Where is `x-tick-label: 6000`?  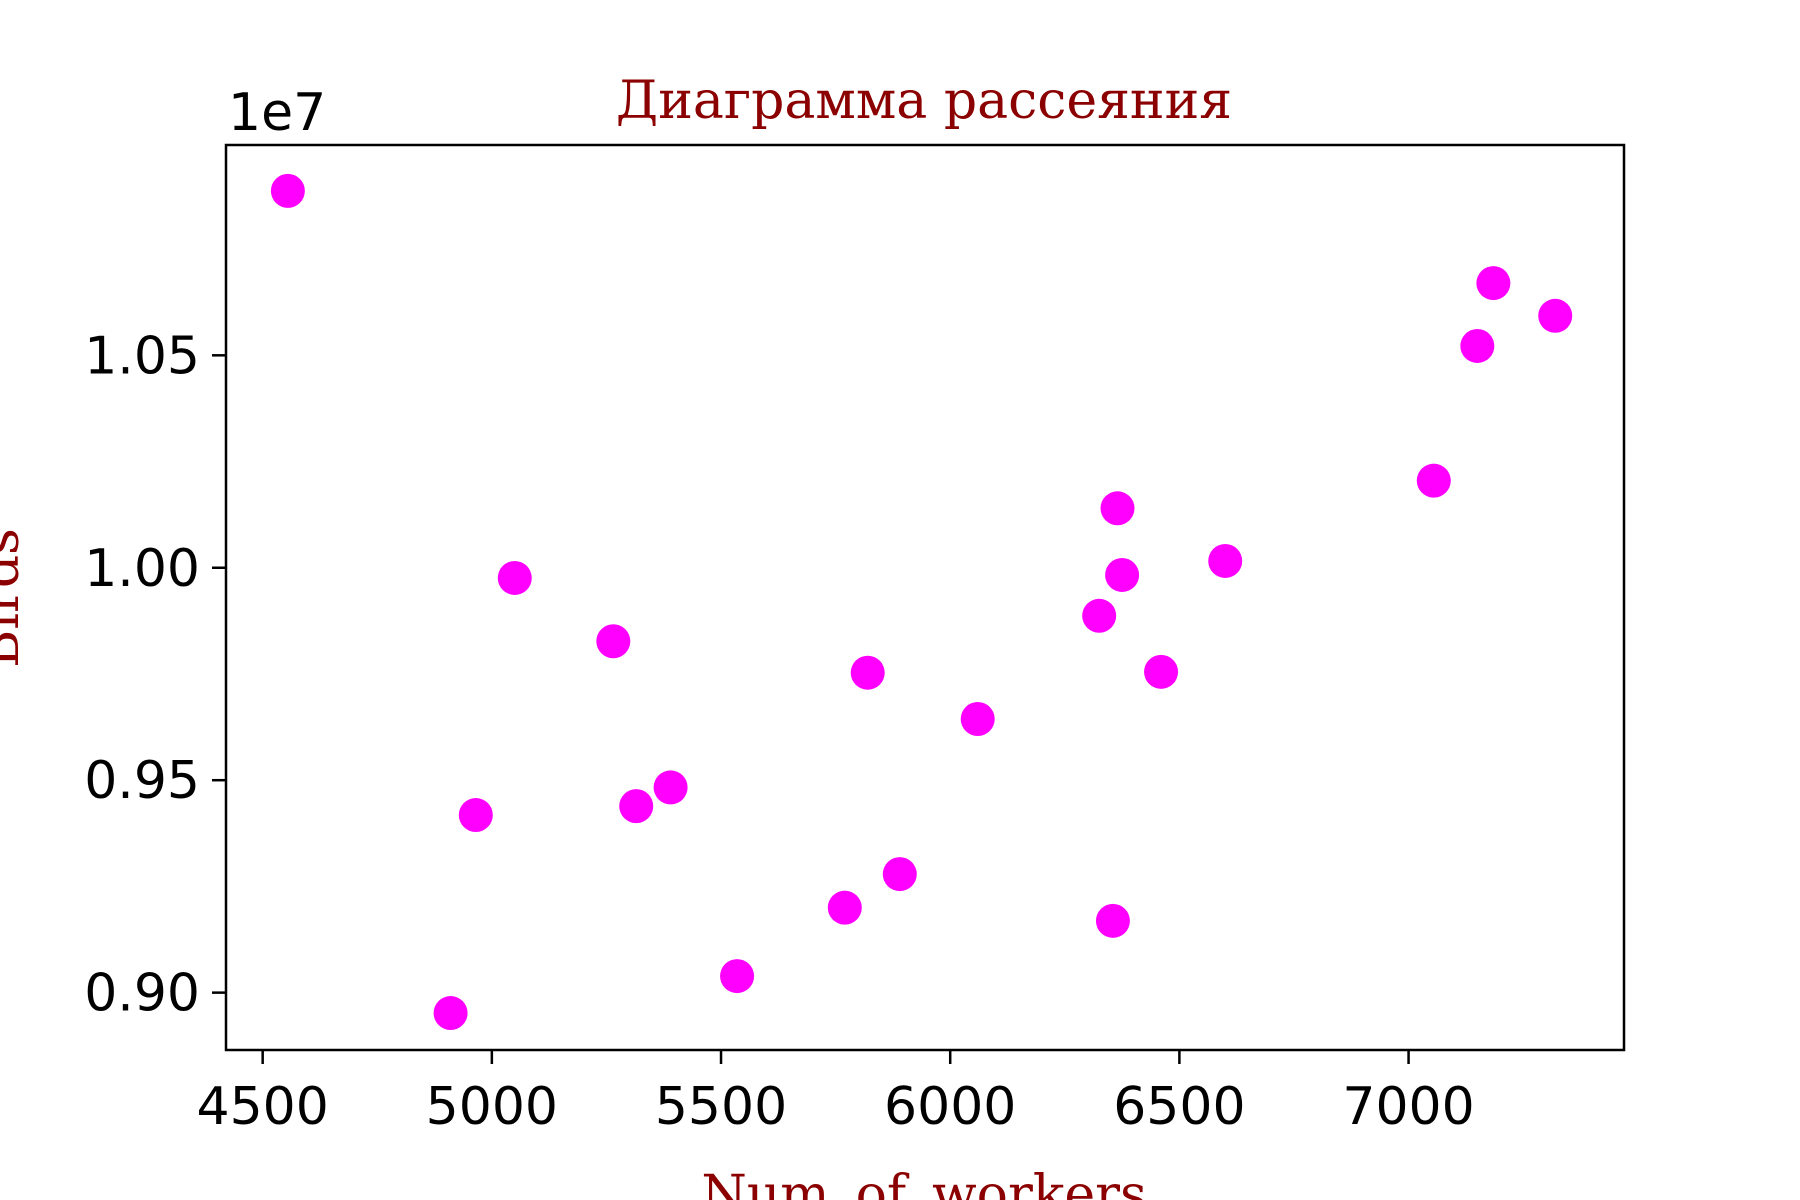 x-tick-label: 6000 is located at coordinates (950, 1107).